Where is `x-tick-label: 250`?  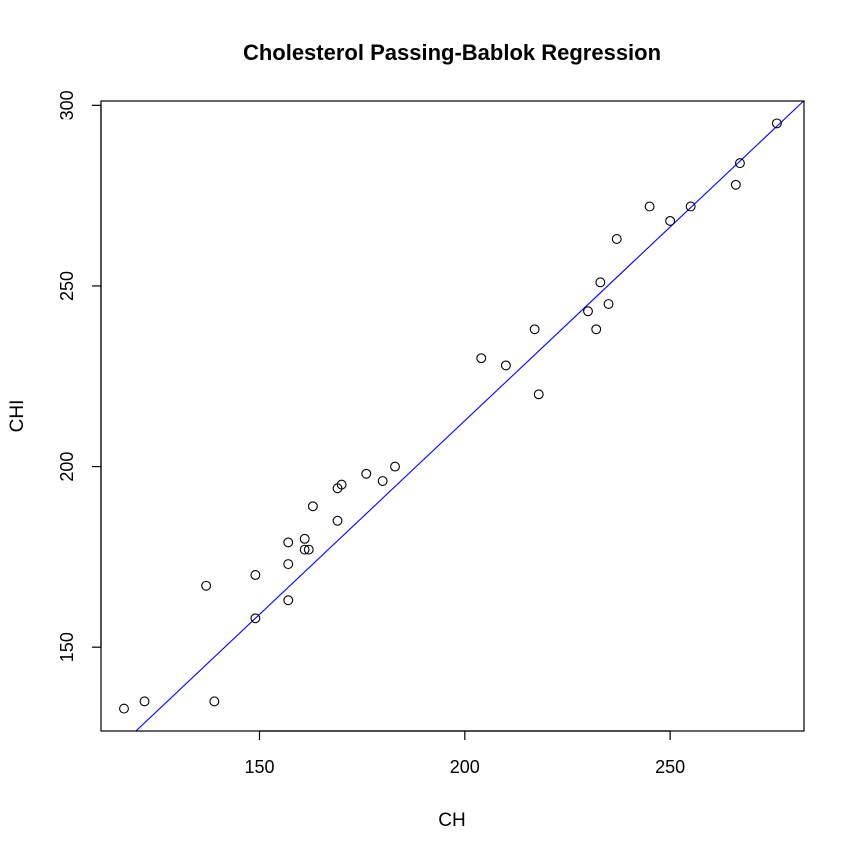
x-tick-label: 250 is located at coordinates (670, 767).